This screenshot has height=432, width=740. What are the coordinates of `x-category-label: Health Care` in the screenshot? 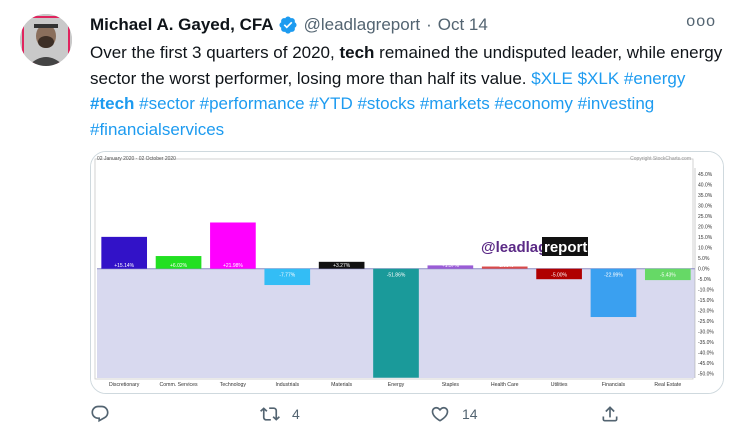 It's located at (505, 385).